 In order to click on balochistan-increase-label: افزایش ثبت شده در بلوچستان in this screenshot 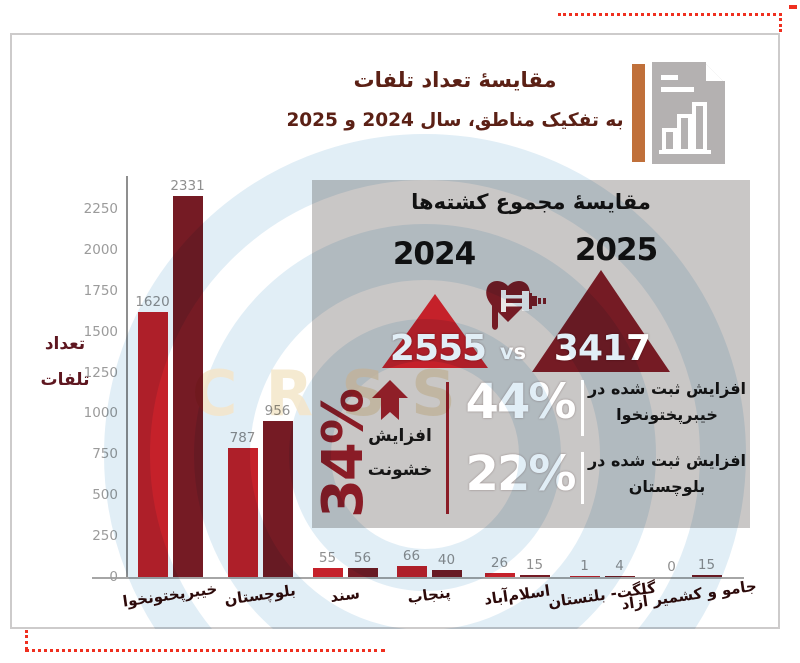, I will do `click(667, 474)`.